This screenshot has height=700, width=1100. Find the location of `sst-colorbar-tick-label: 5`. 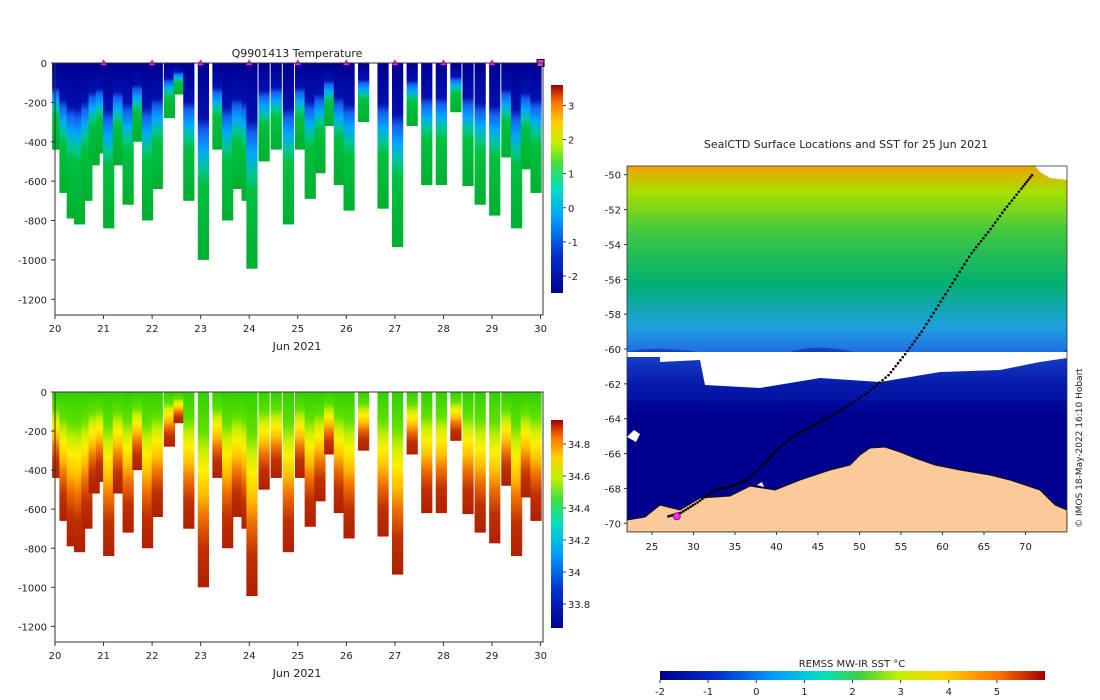

sst-colorbar-tick-label: 5 is located at coordinates (997, 692).